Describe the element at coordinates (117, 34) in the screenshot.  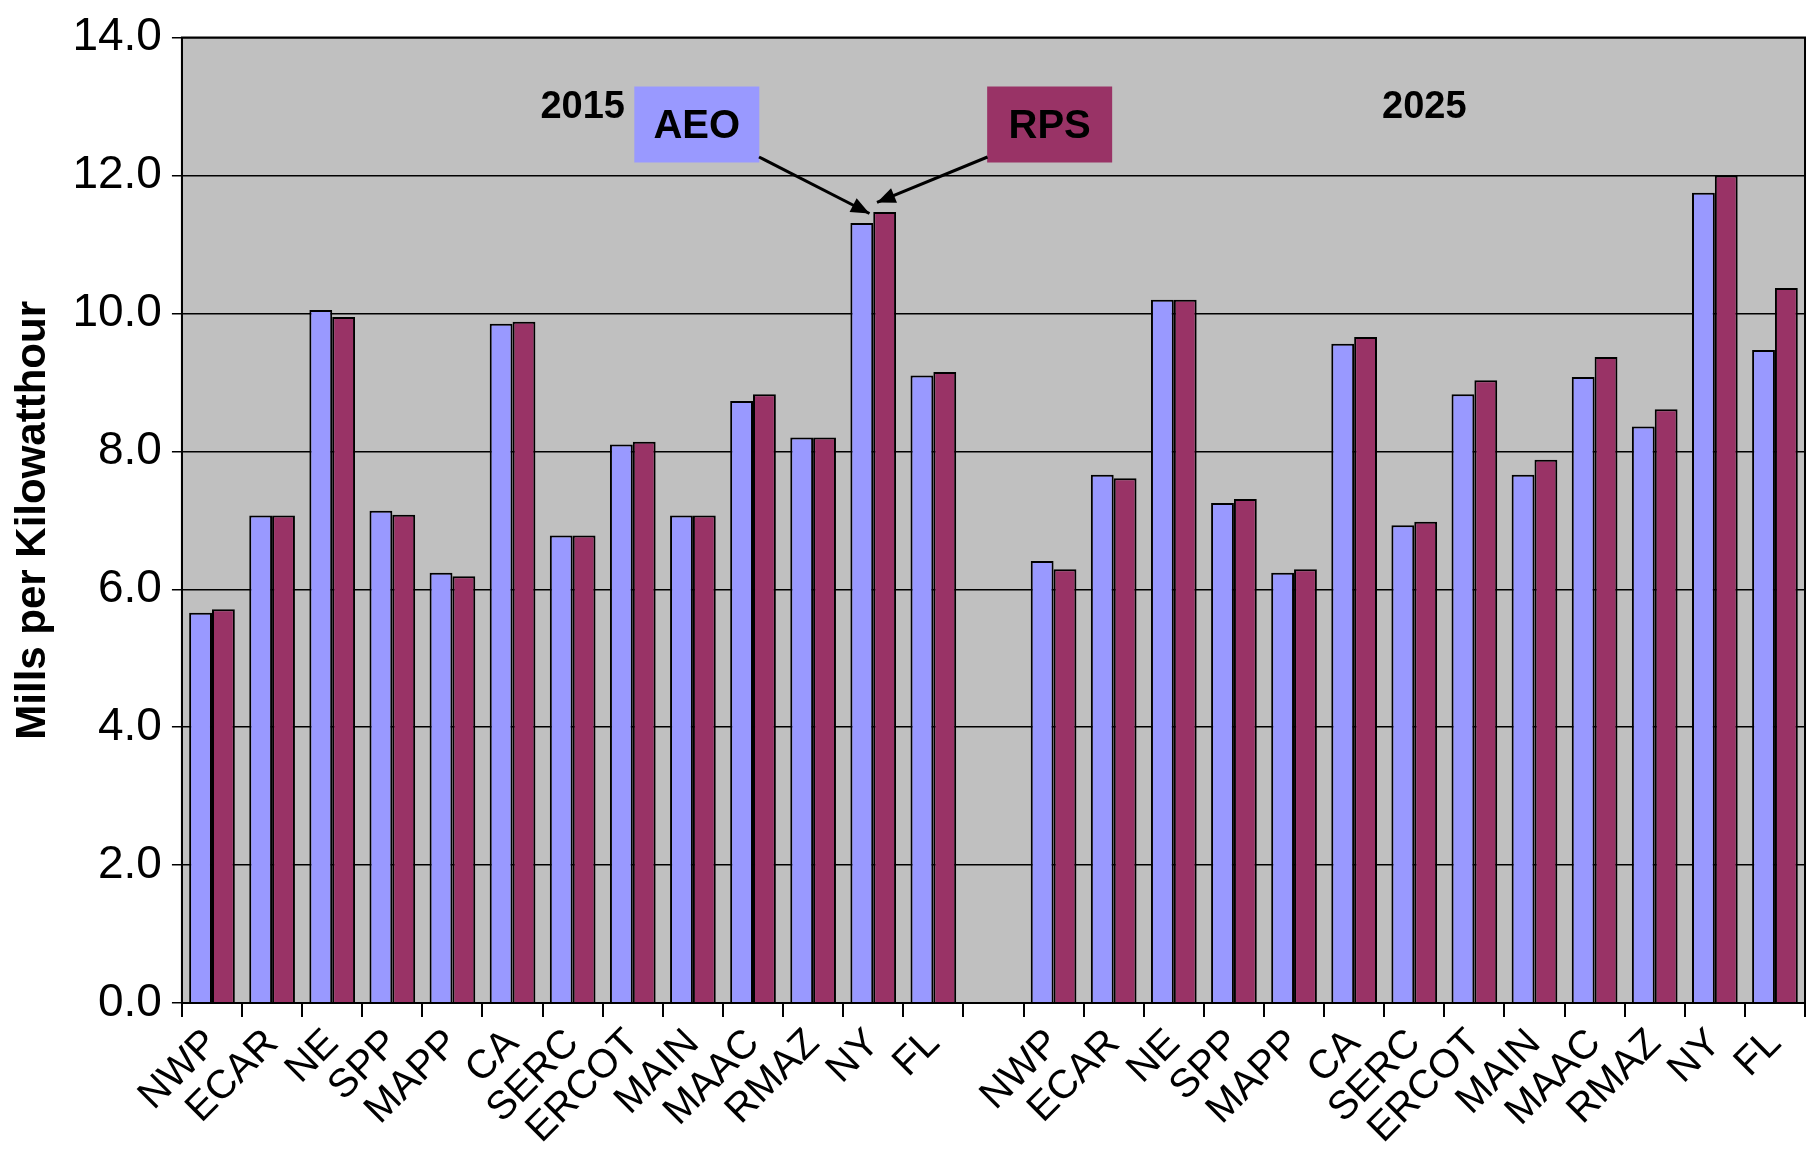
I see `y-tick-label: 14.0` at that location.